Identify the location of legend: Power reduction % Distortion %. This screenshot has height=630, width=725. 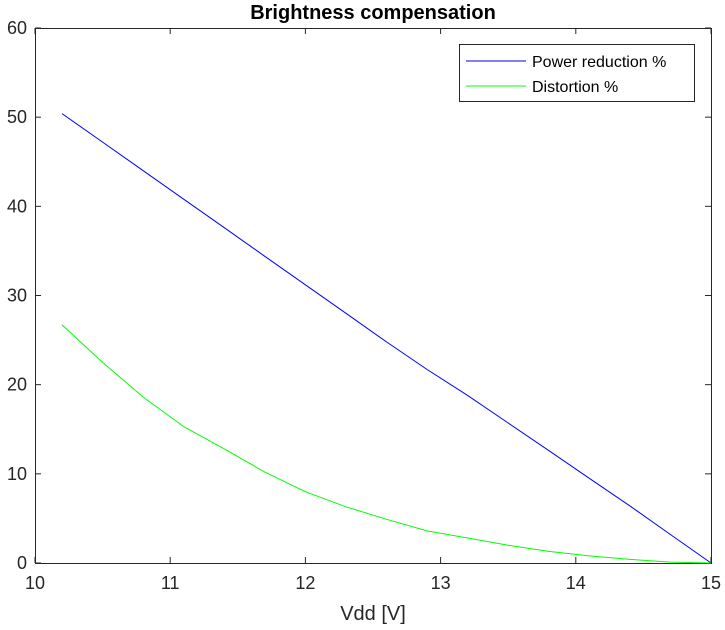
(577, 73).